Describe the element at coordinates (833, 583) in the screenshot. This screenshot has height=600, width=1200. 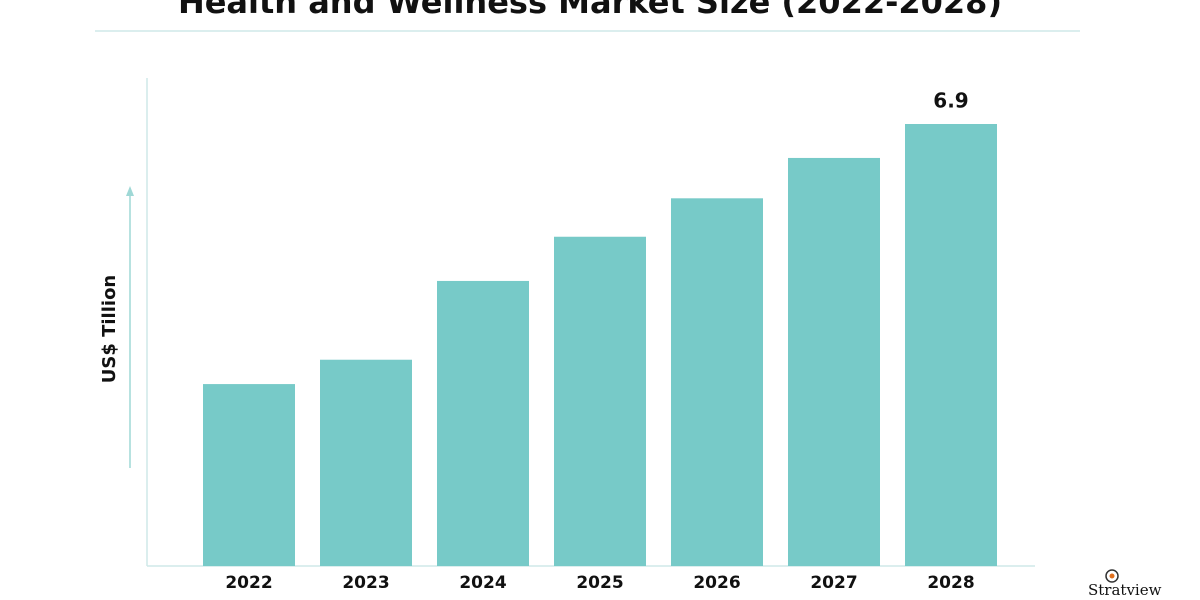
I see `x-tick-label: 2027` at that location.